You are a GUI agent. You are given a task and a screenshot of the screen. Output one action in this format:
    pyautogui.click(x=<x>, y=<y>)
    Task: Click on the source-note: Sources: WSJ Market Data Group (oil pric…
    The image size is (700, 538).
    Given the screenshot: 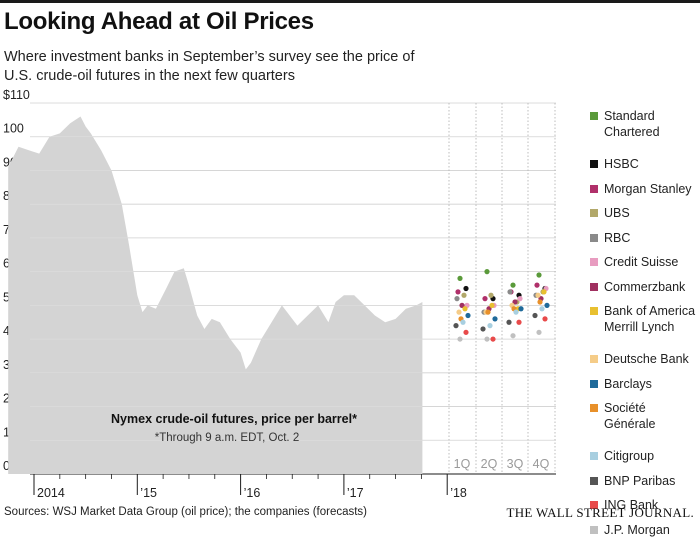 What is the action you would take?
    pyautogui.click(x=186, y=512)
    